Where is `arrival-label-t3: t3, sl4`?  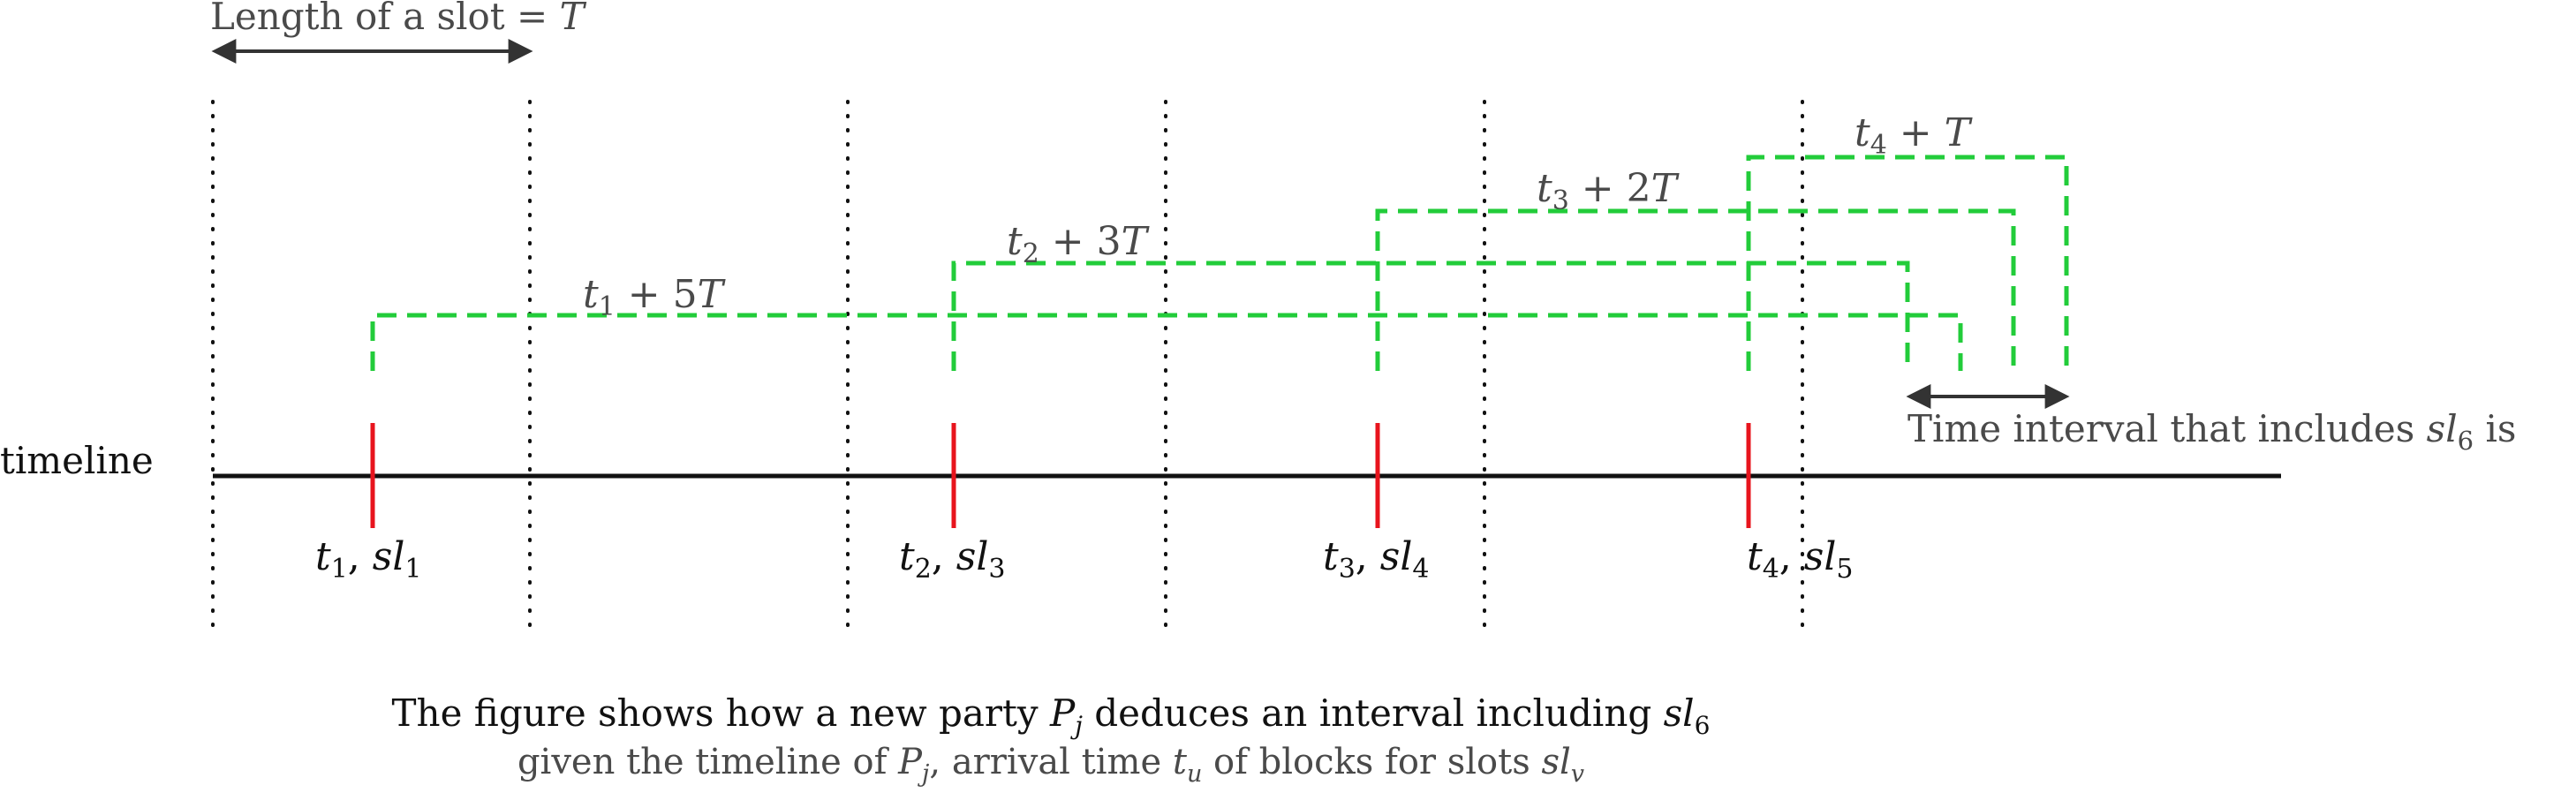
arrival-label-t3: t3, sl4 is located at coordinates (1376, 559).